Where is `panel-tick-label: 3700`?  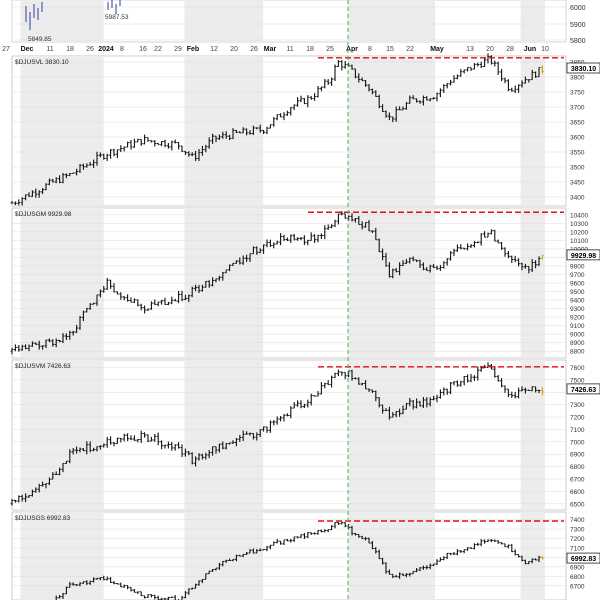
panel-tick-label: 3700 is located at coordinates (577, 108).